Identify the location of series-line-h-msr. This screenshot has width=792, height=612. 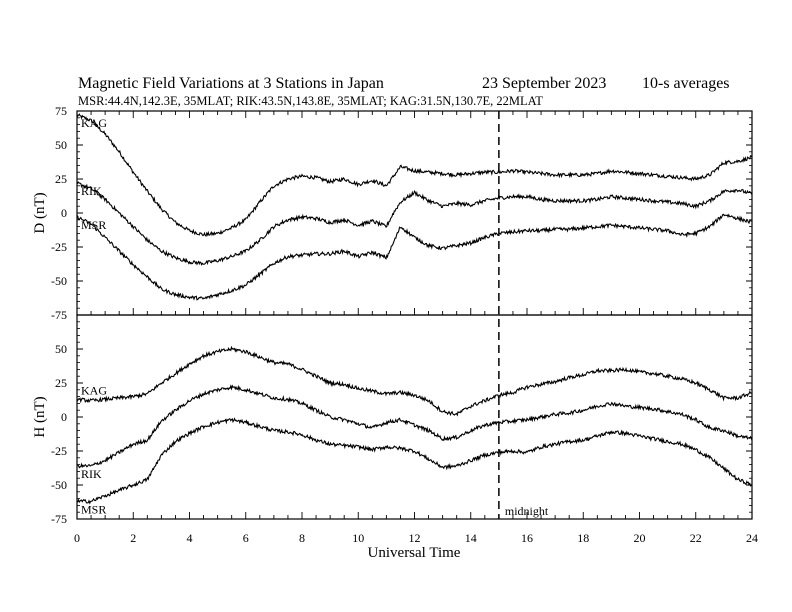
(414, 461).